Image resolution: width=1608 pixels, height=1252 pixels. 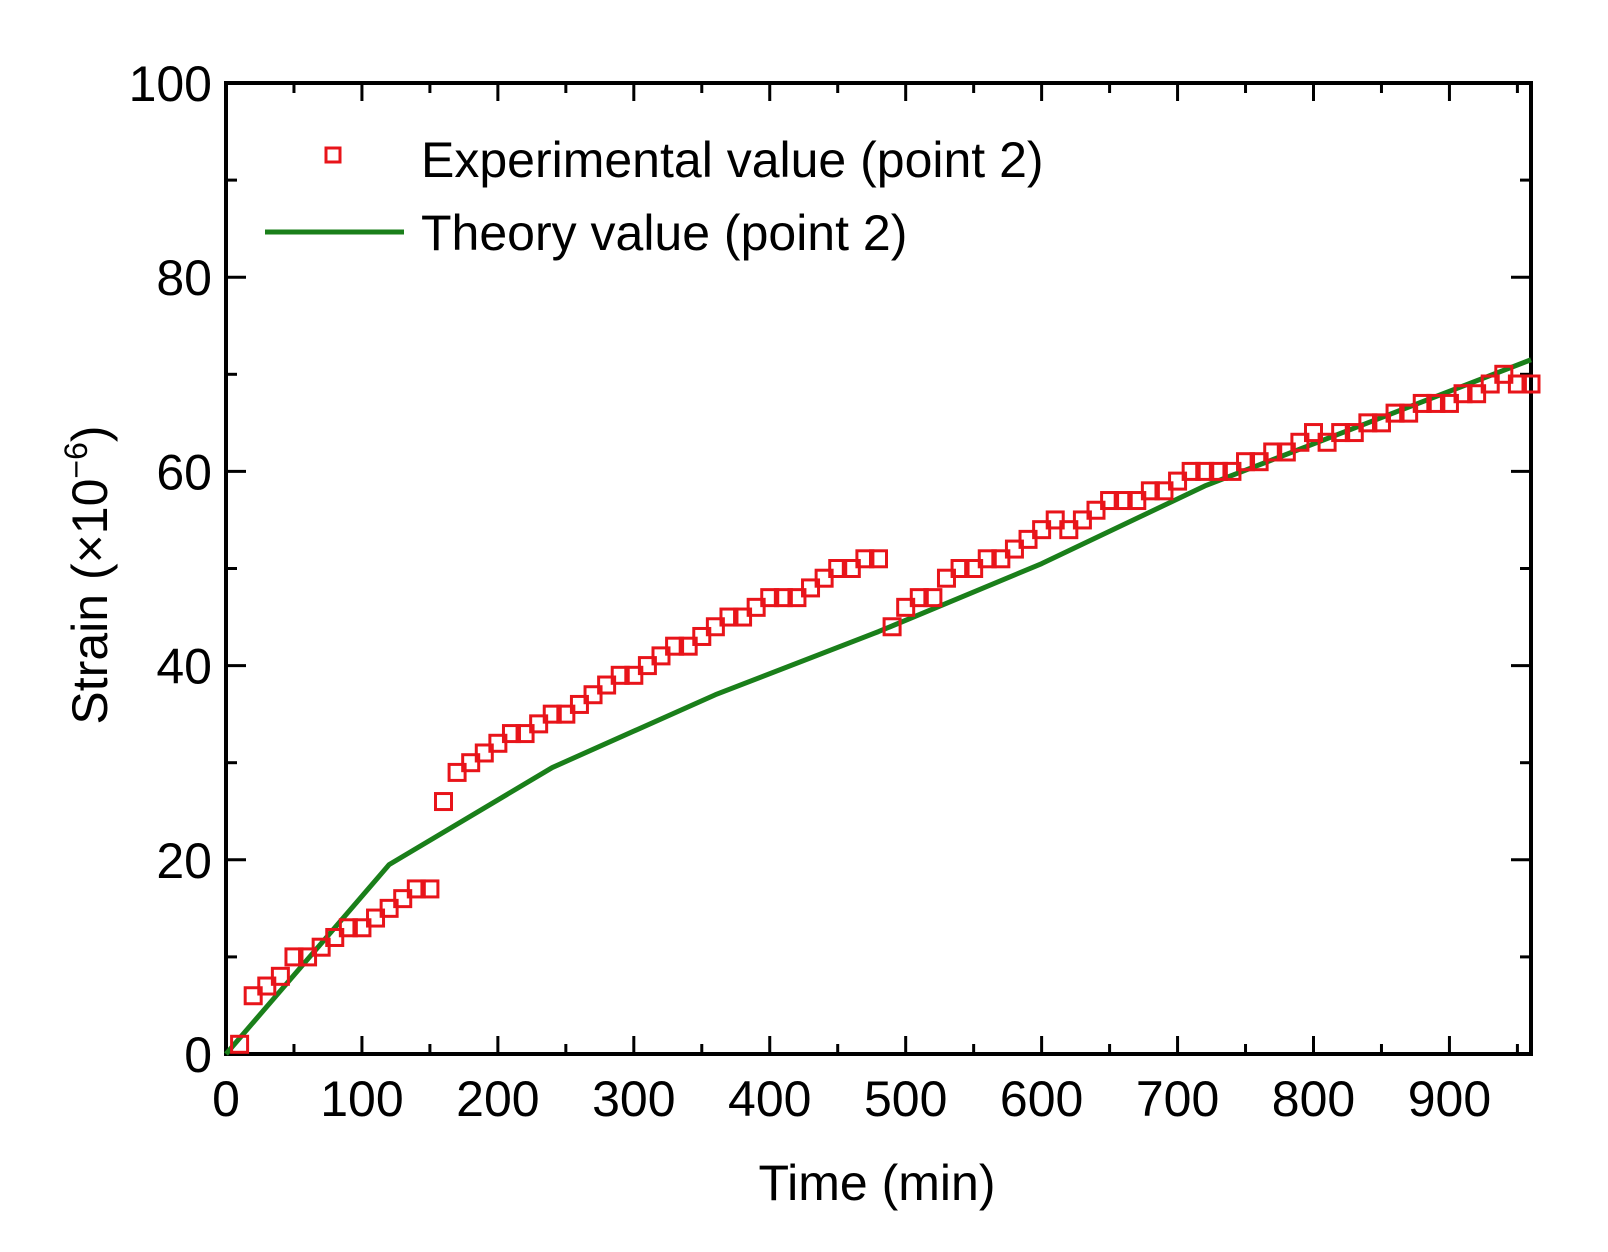 I want to click on x-tick-labels: 0 100 200 300 400 500 600 700 800 900, so click(x=851, y=1099).